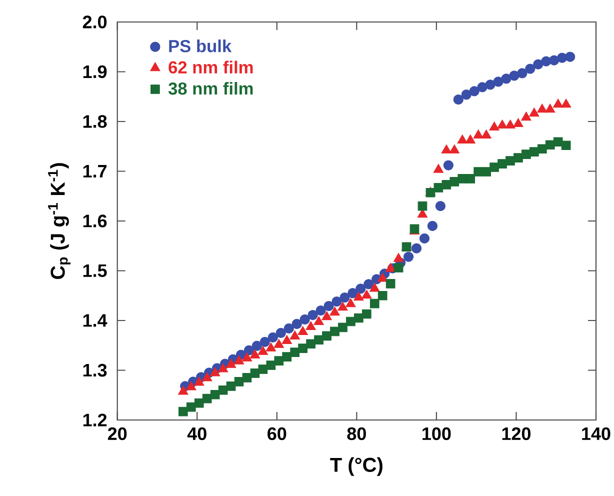 The height and width of the screenshot is (496, 614). What do you see at coordinates (117, 433) in the screenshot?
I see `x-tick-label: 20` at bounding box center [117, 433].